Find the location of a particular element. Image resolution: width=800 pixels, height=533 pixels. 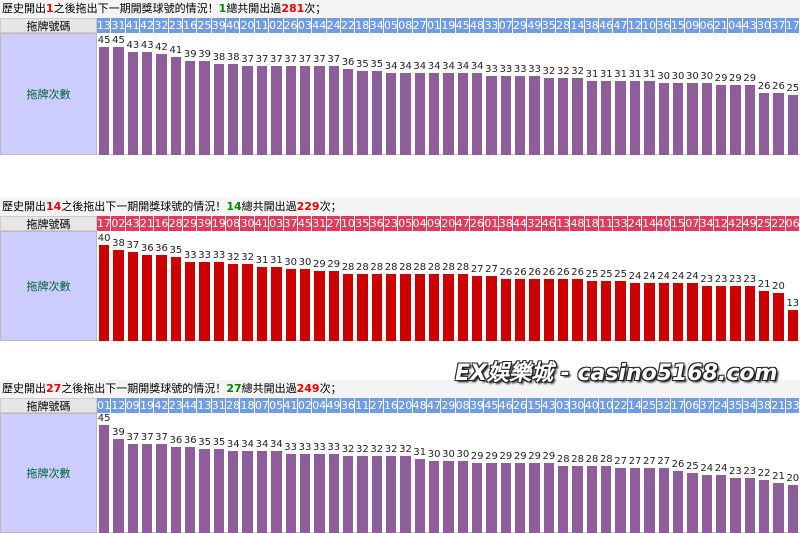

ball-number: 27 is located at coordinates (376, 405).